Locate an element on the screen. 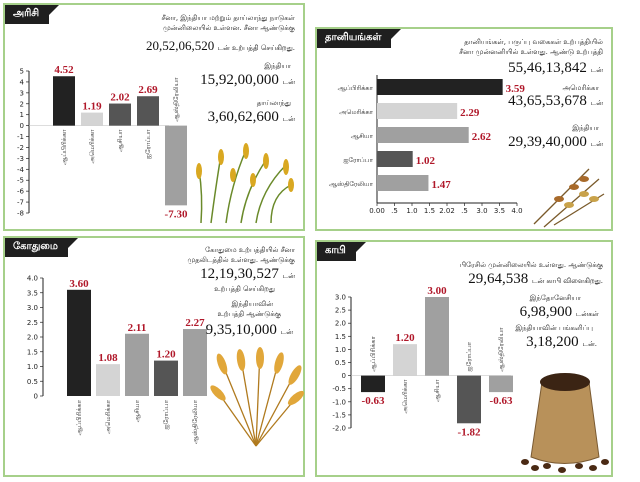 The width and height of the screenshot is (640, 482). coffee-india-value: 3,18,200 is located at coordinates (552, 342).